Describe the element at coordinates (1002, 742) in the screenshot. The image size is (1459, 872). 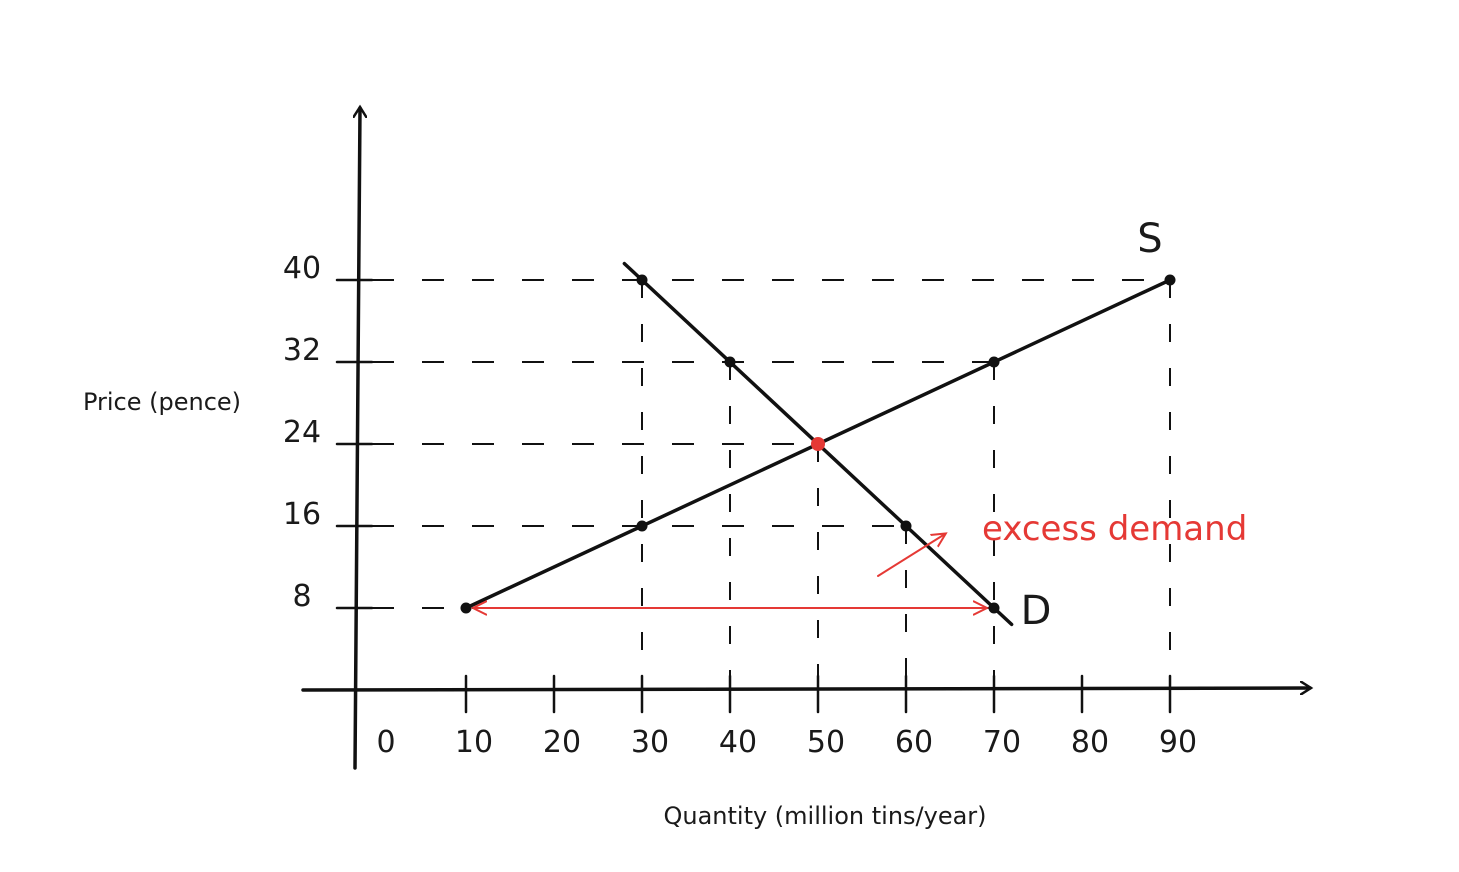
I see `x-tick-label-70: 70` at that location.